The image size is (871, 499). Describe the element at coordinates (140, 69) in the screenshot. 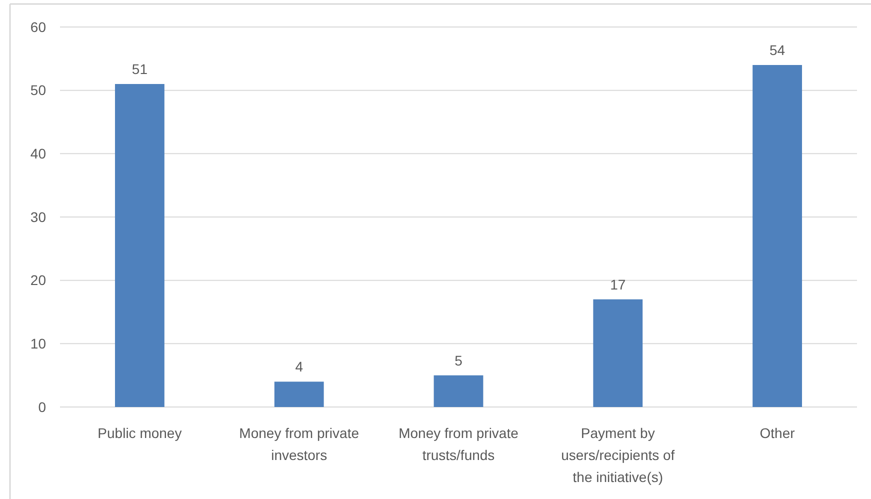

I see `data-label: 51` at that location.